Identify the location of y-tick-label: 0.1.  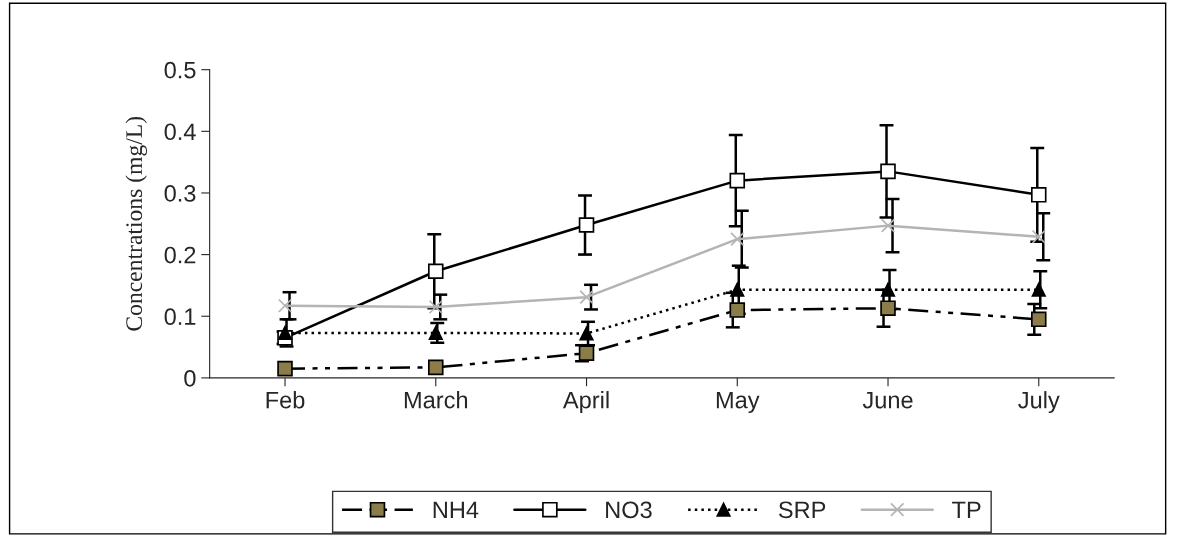
(180, 317).